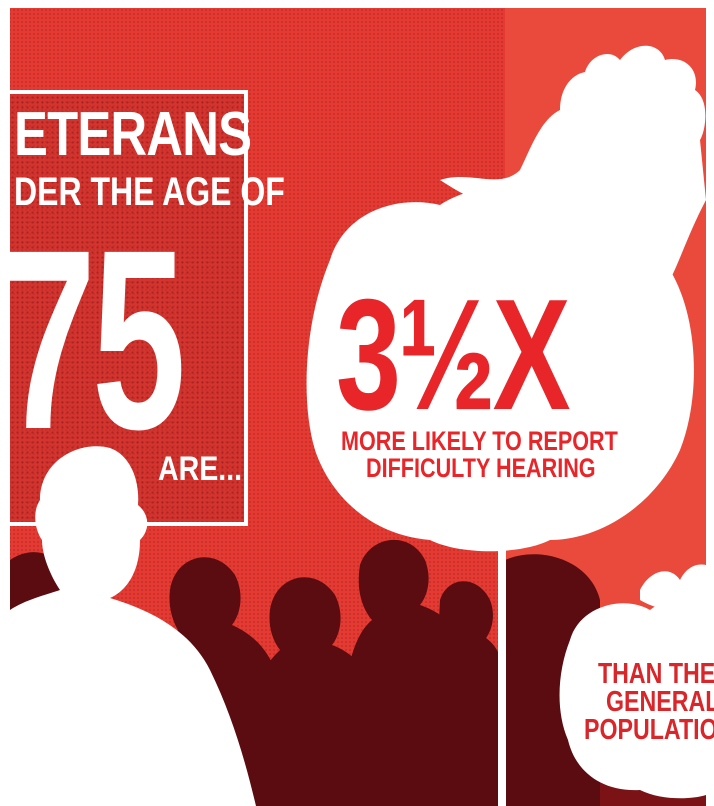 The width and height of the screenshot is (714, 806). What do you see at coordinates (133, 134) in the screenshot?
I see `veterans-heading: ETERANS` at bounding box center [133, 134].